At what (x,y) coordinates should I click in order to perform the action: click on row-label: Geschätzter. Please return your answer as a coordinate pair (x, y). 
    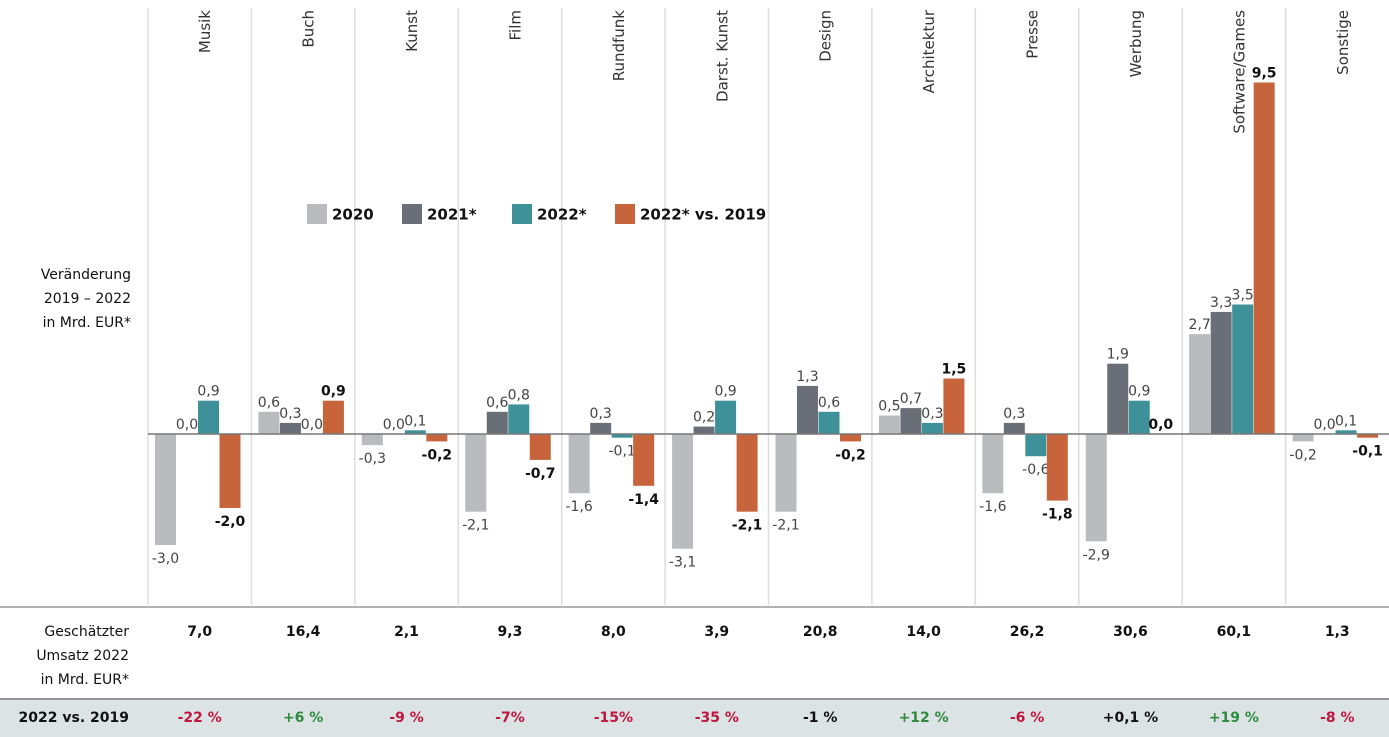
    Looking at the image, I should click on (86, 632).